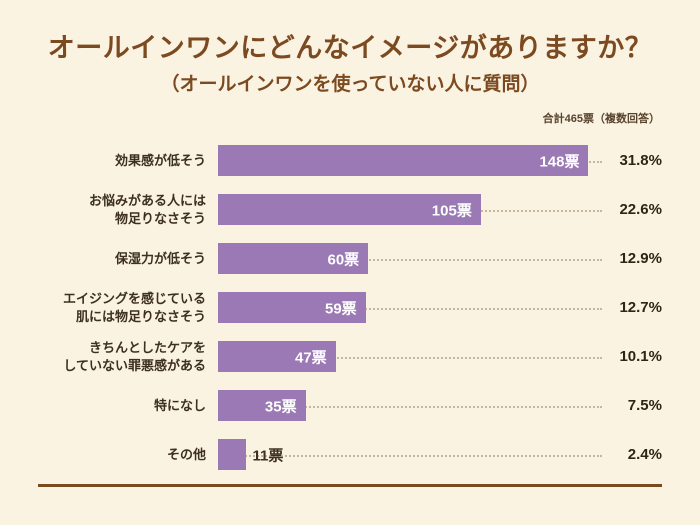  I want to click on bar-value-label: 11票, so click(268, 455).